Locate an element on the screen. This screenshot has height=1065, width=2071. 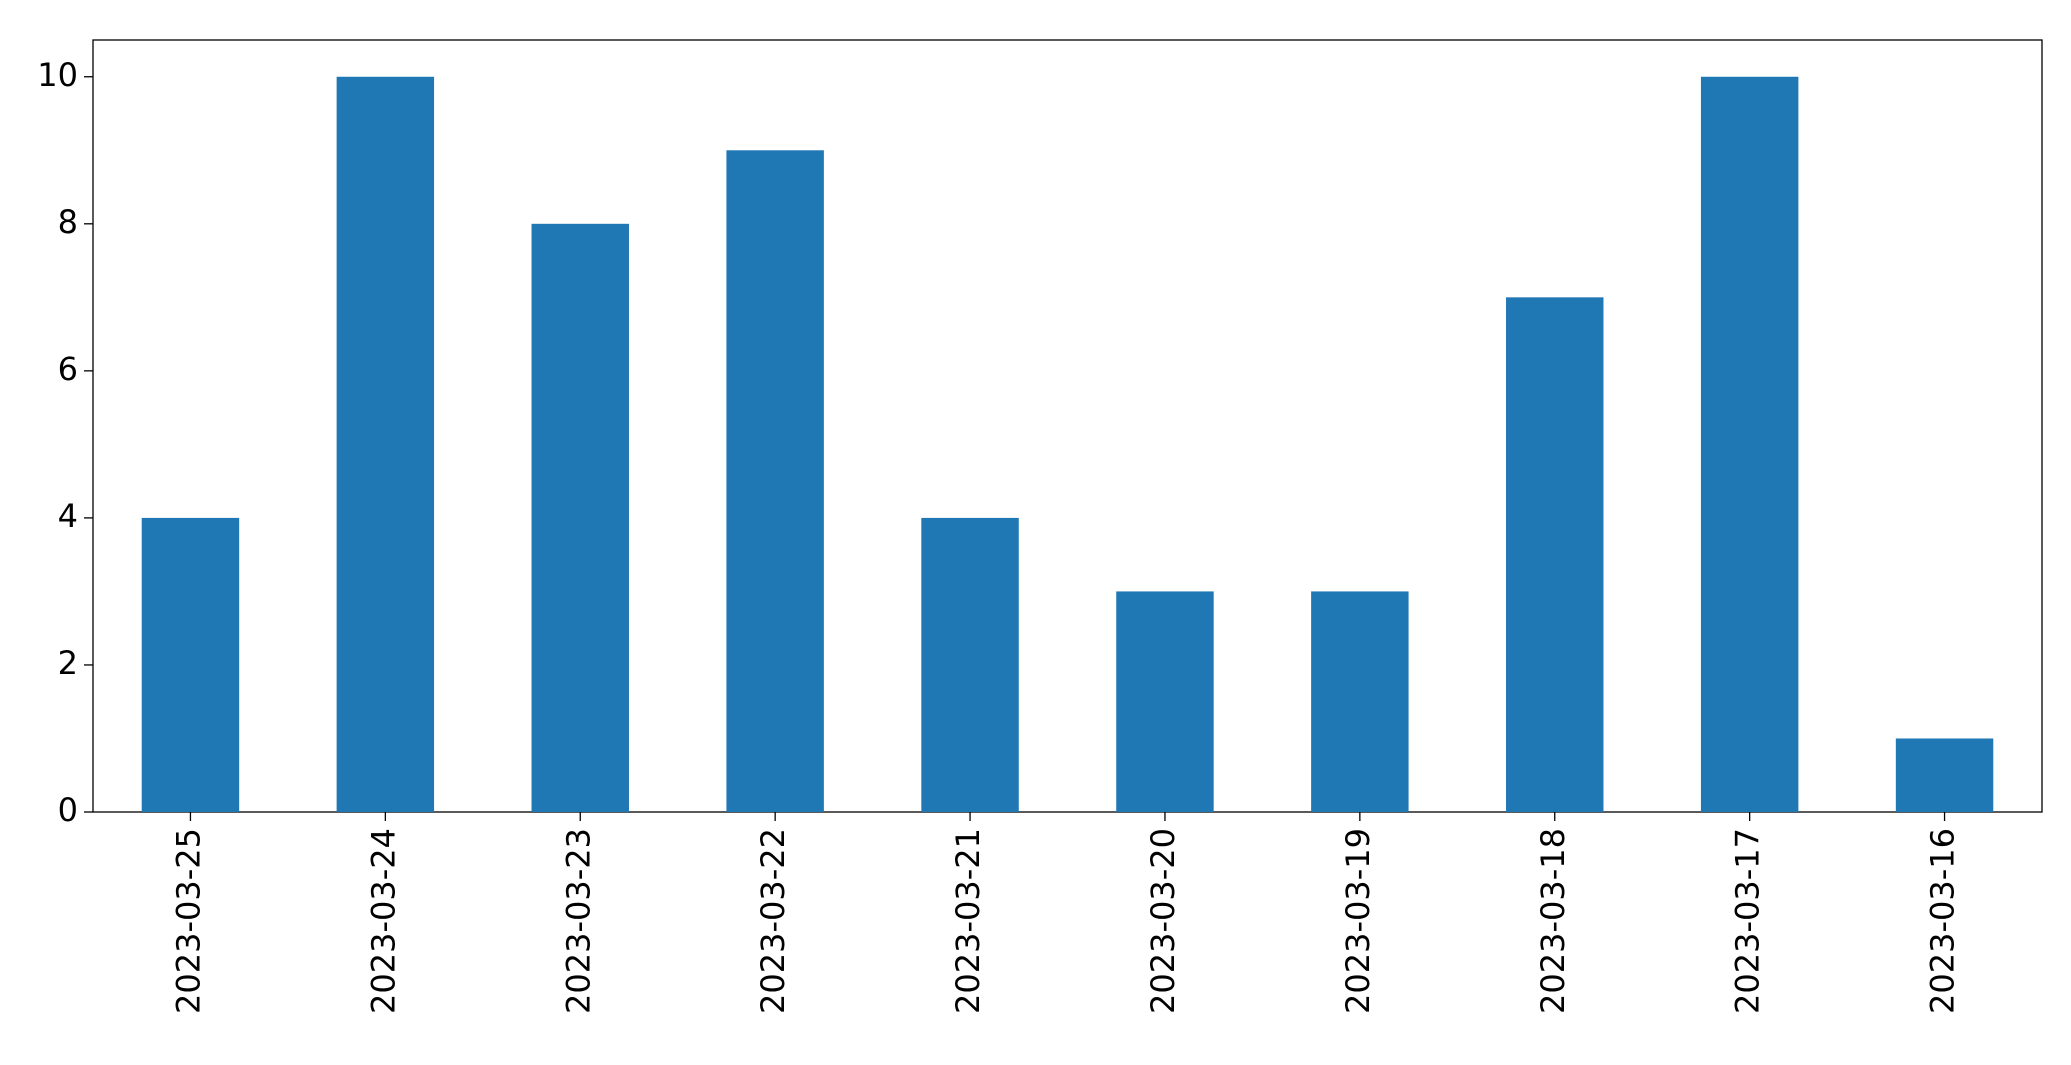
x-tick-label: 2023-03-22 is located at coordinates (773, 921).